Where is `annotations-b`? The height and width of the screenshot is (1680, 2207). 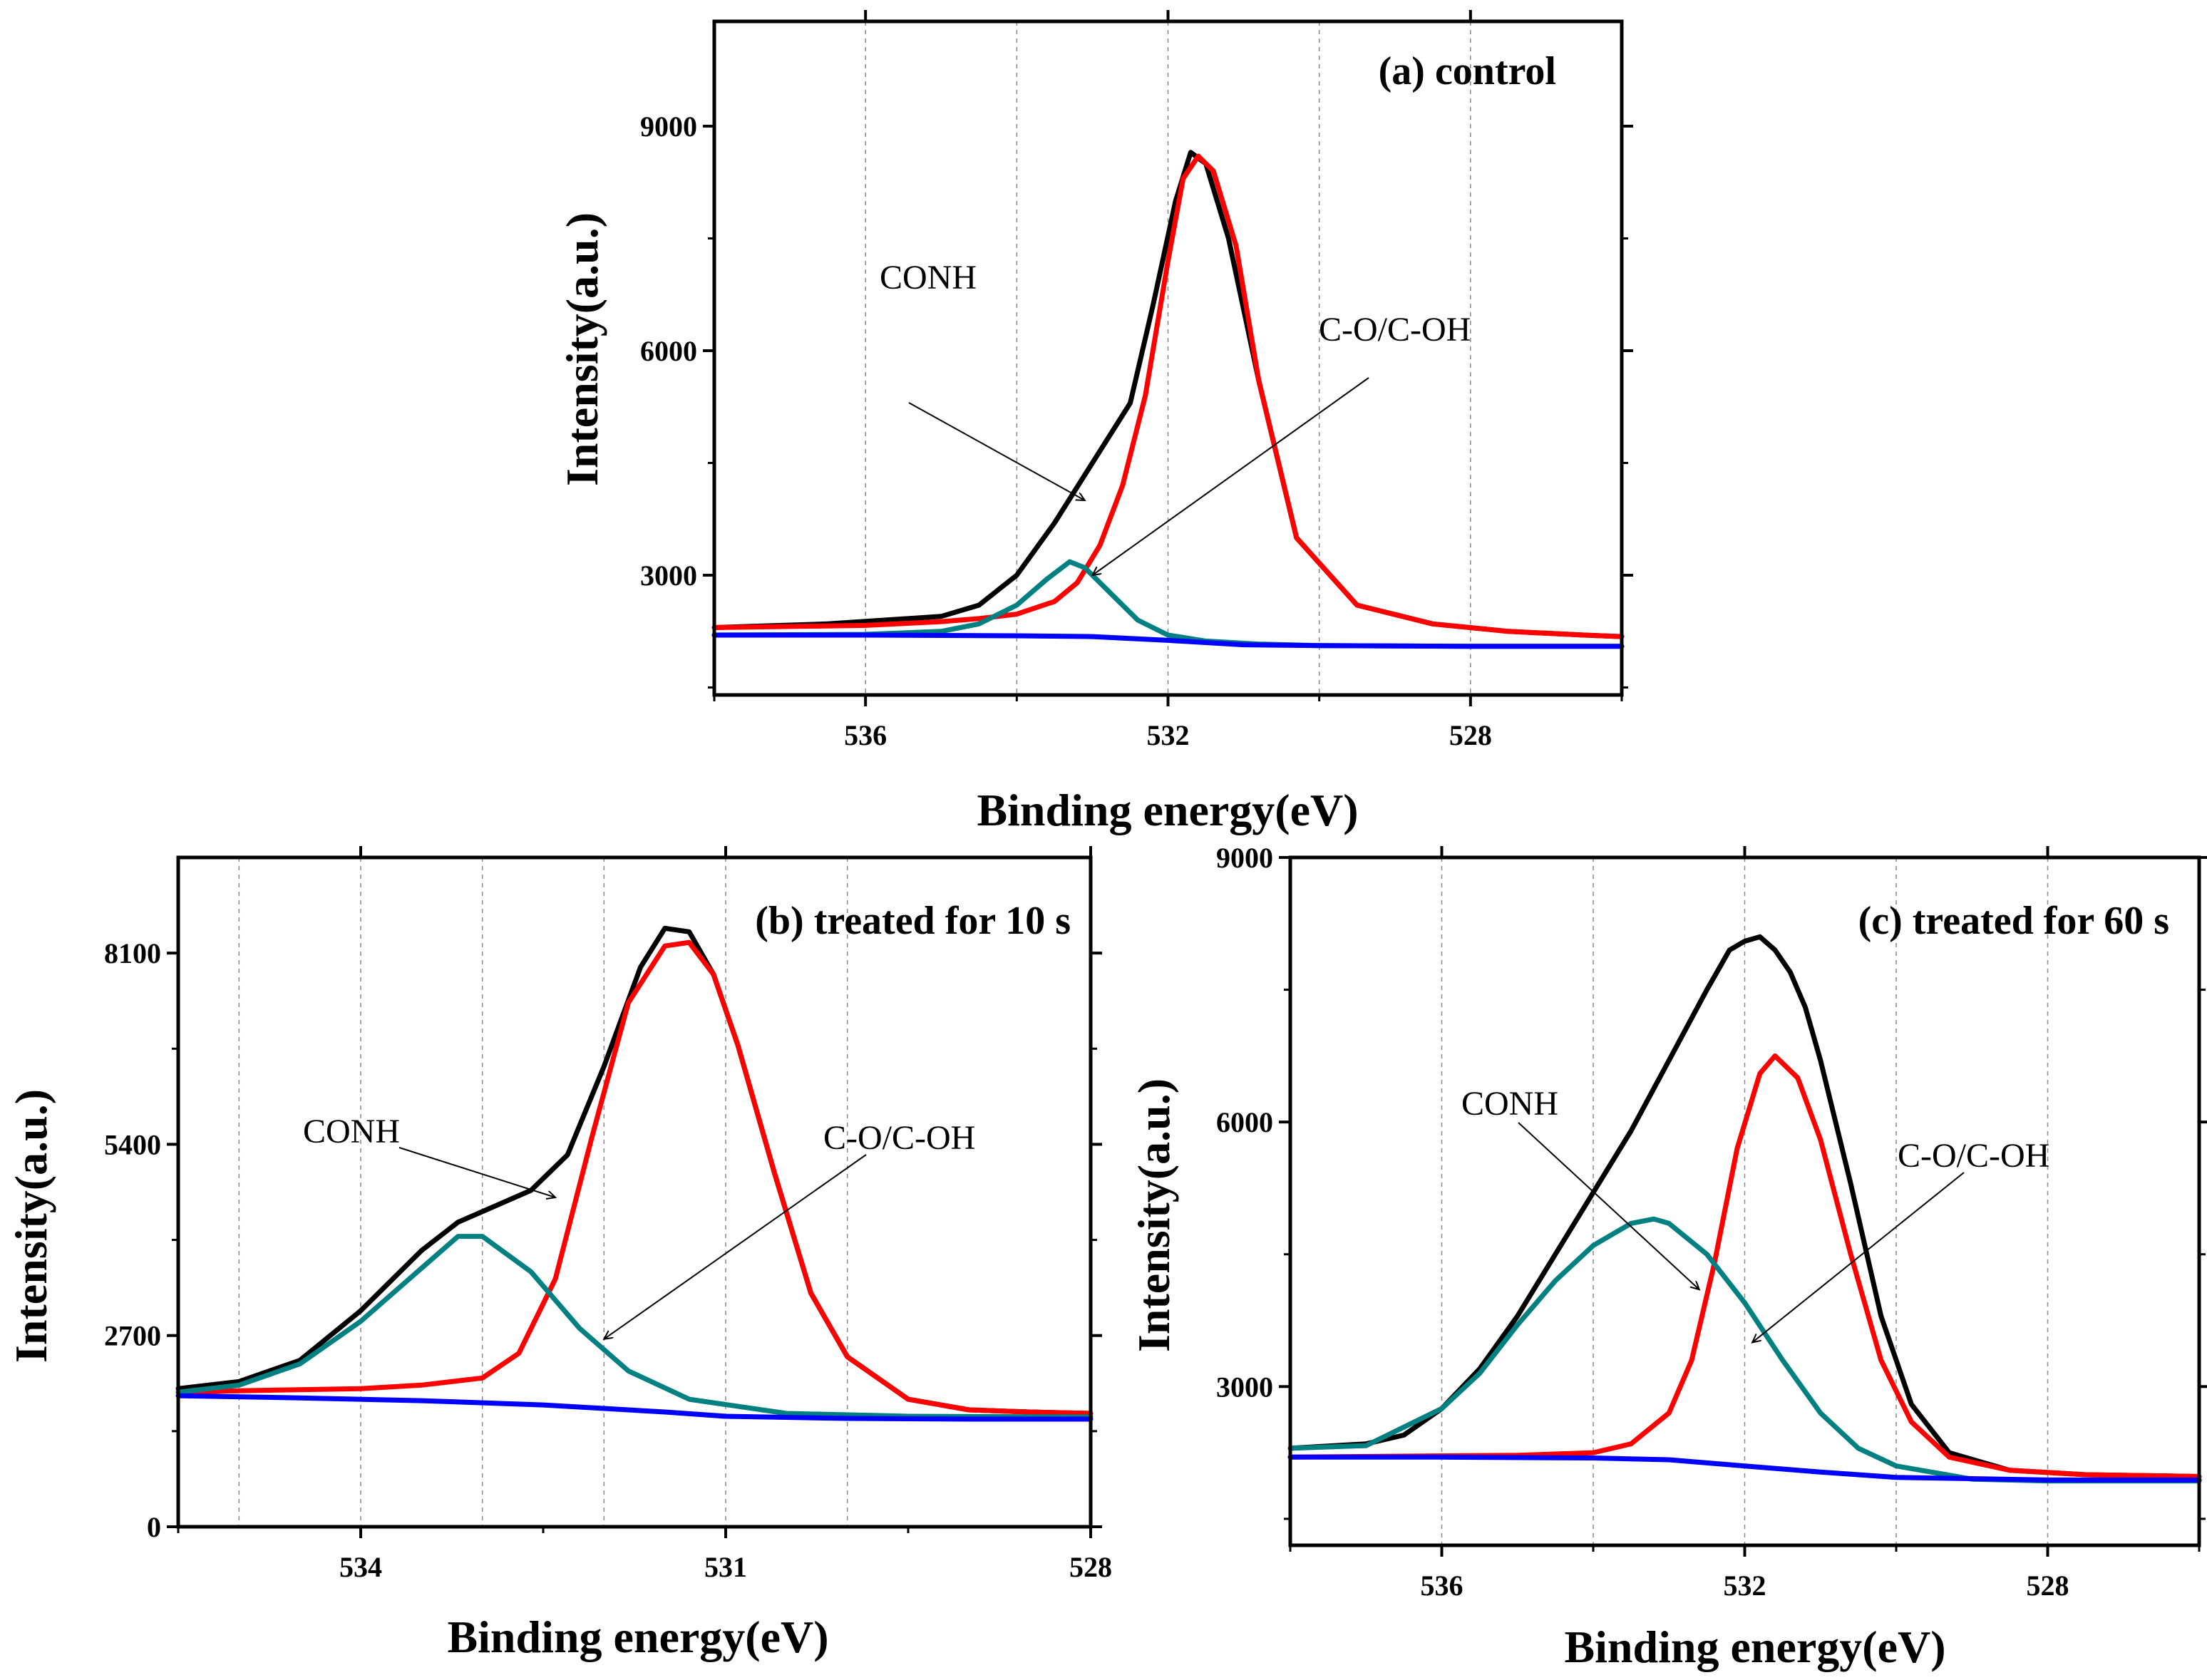
annotations-b is located at coordinates (632, 1243).